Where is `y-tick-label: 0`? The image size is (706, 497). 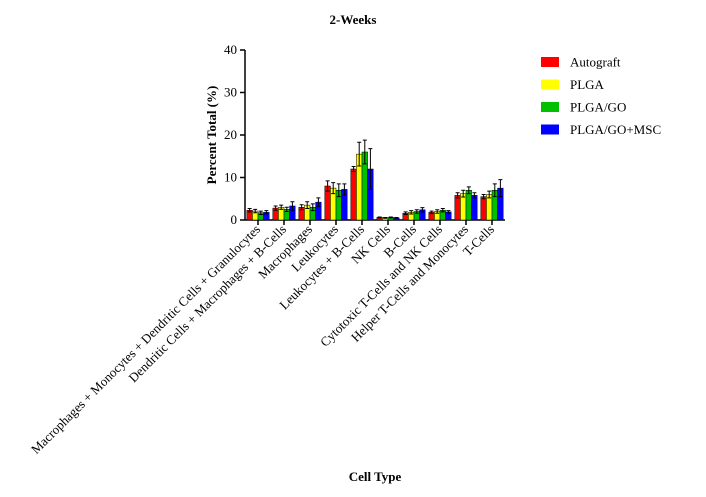
y-tick-label: 0 is located at coordinates (234, 219).